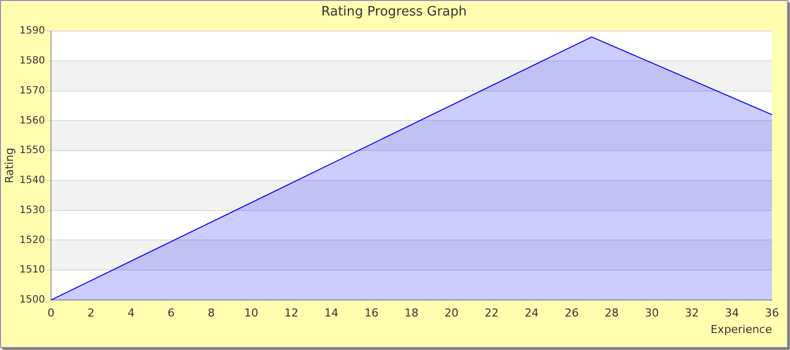 Image resolution: width=790 pixels, height=350 pixels. I want to click on y-axis-title: Rating, so click(9, 166).